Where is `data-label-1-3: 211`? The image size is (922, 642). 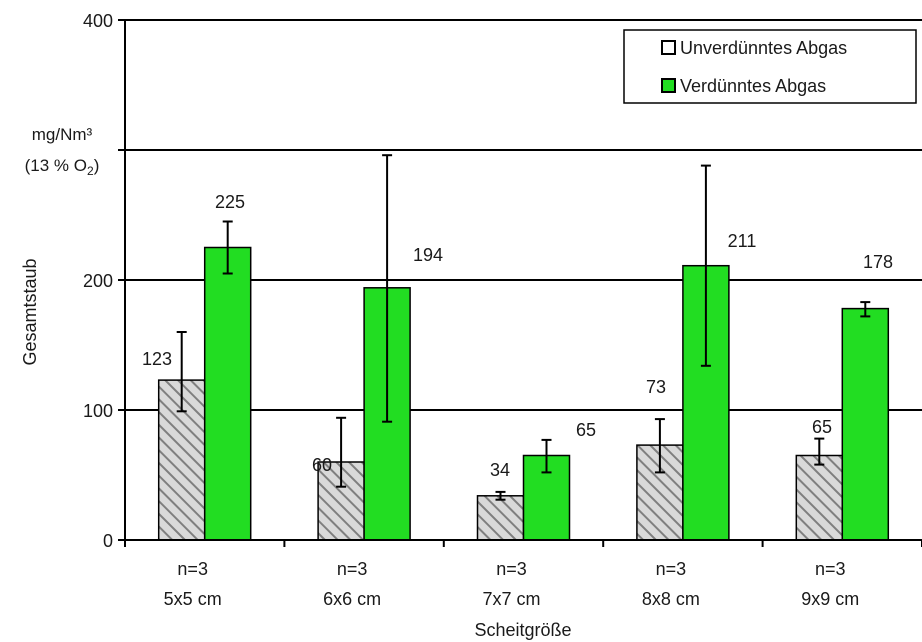 data-label-1-3: 211 is located at coordinates (742, 241).